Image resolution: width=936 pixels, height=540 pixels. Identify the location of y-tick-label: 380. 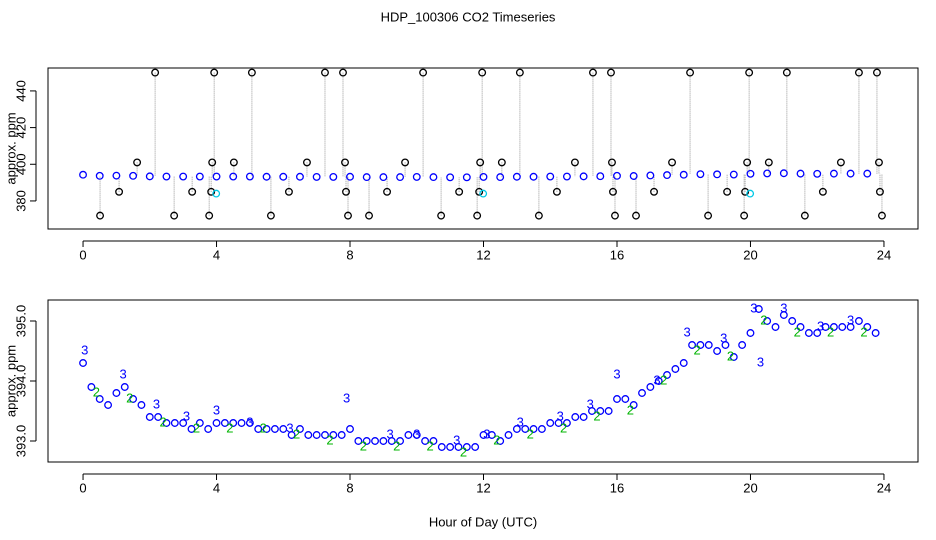
(20, 201).